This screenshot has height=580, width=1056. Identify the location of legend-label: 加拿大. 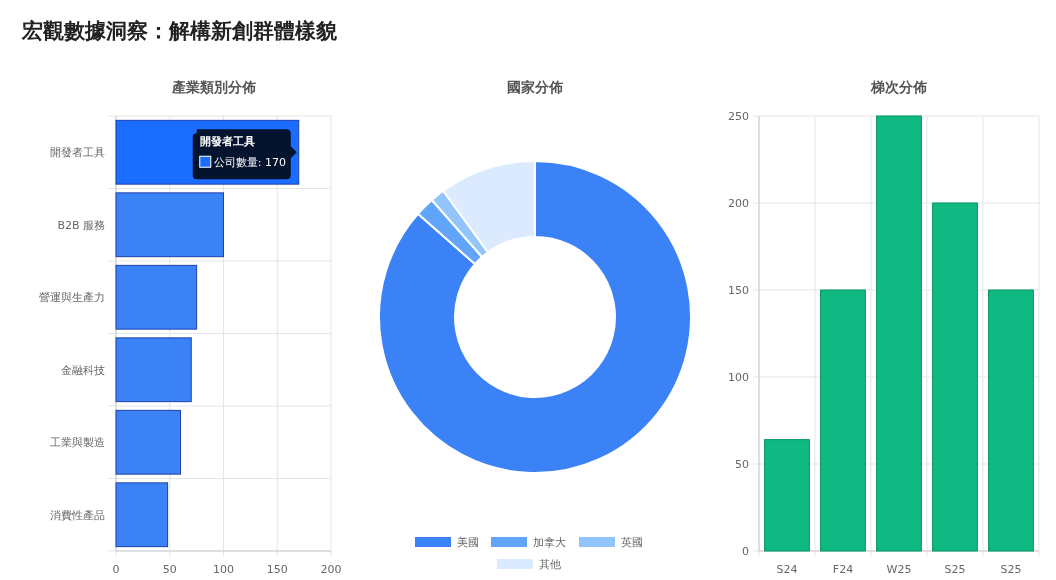
(549, 542).